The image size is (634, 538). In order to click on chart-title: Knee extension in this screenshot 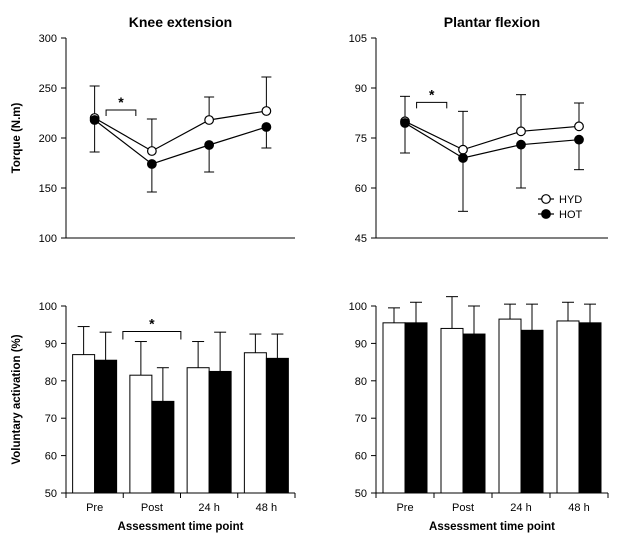, I will do `click(180, 22)`.